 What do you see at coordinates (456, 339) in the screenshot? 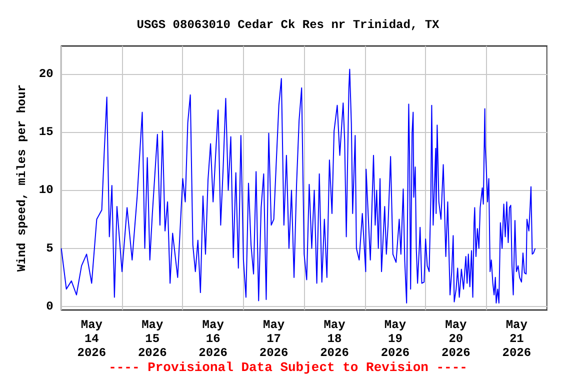
I see `x-tick-label: May 20 2026` at bounding box center [456, 339].